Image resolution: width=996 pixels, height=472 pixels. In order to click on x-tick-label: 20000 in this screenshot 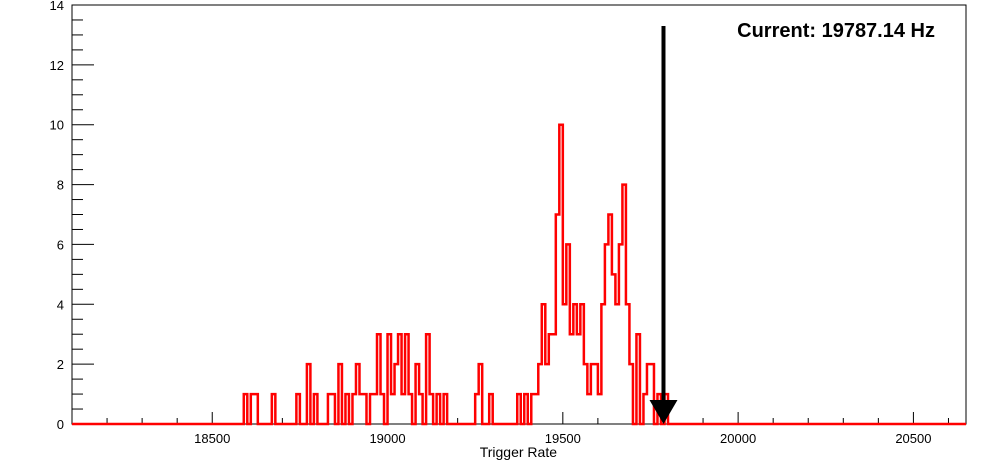, I will do `click(738, 438)`.